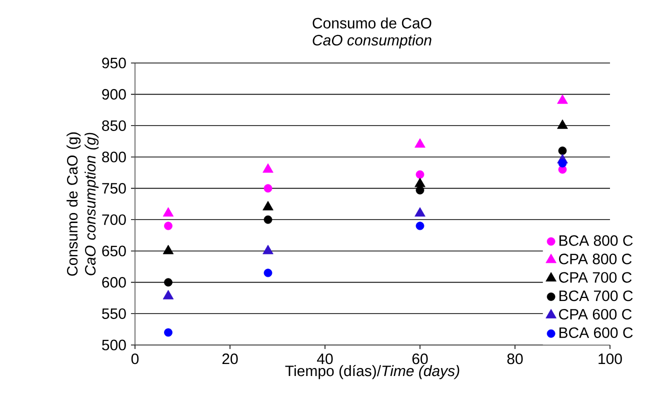  I want to click on y-tick-label: 800, so click(114, 157).